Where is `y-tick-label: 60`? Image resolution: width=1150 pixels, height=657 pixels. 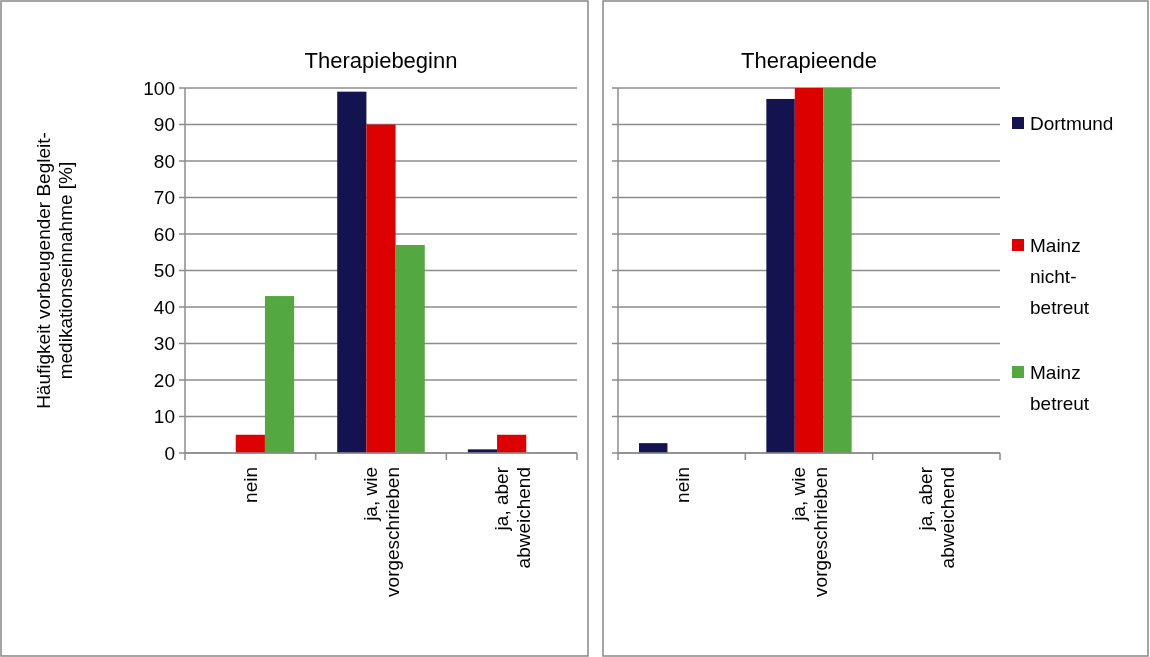 y-tick-label: 60 is located at coordinates (164, 234).